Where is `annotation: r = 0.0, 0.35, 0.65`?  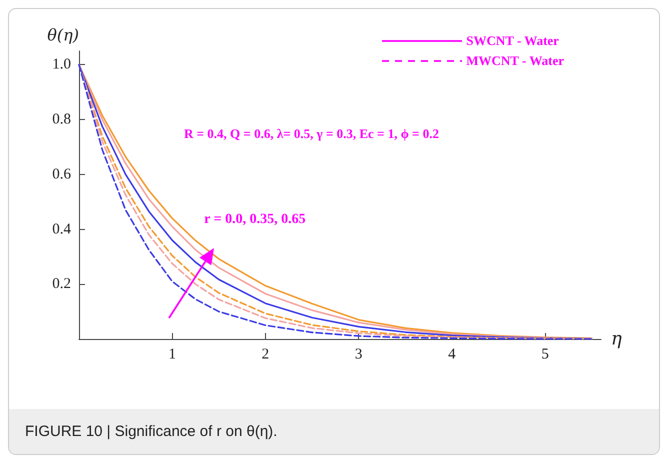 annotation: r = 0.0, 0.35, 0.65 is located at coordinates (255, 219).